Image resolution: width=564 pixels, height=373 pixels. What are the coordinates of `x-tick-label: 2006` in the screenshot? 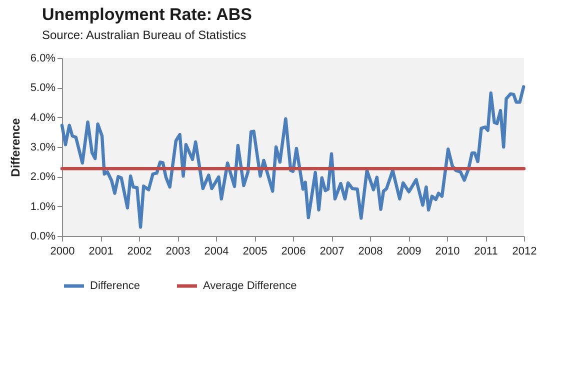 It's located at (293, 252).